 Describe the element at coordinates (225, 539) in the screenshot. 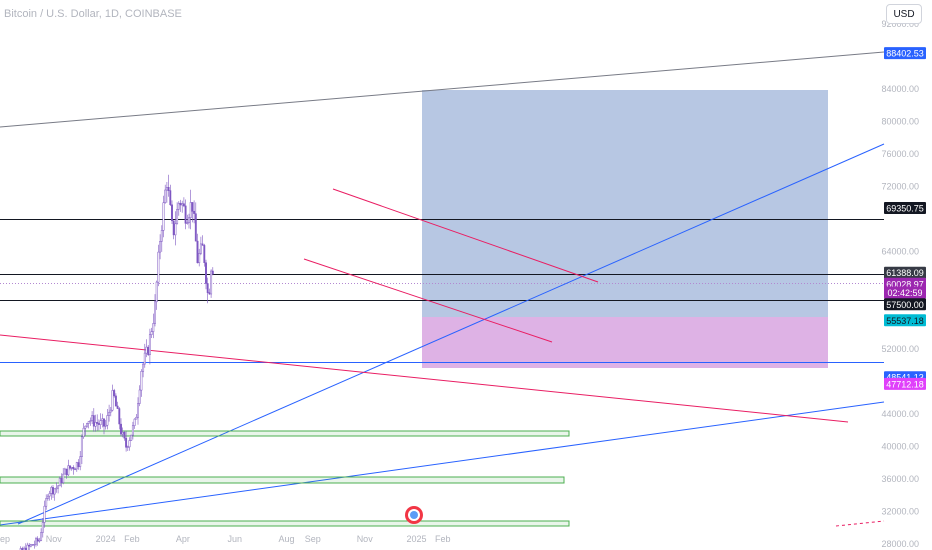

I see `time-axis: Sep Nov 2024 Feb Apr Jun Aug Sep Nov 2025 Feb` at that location.